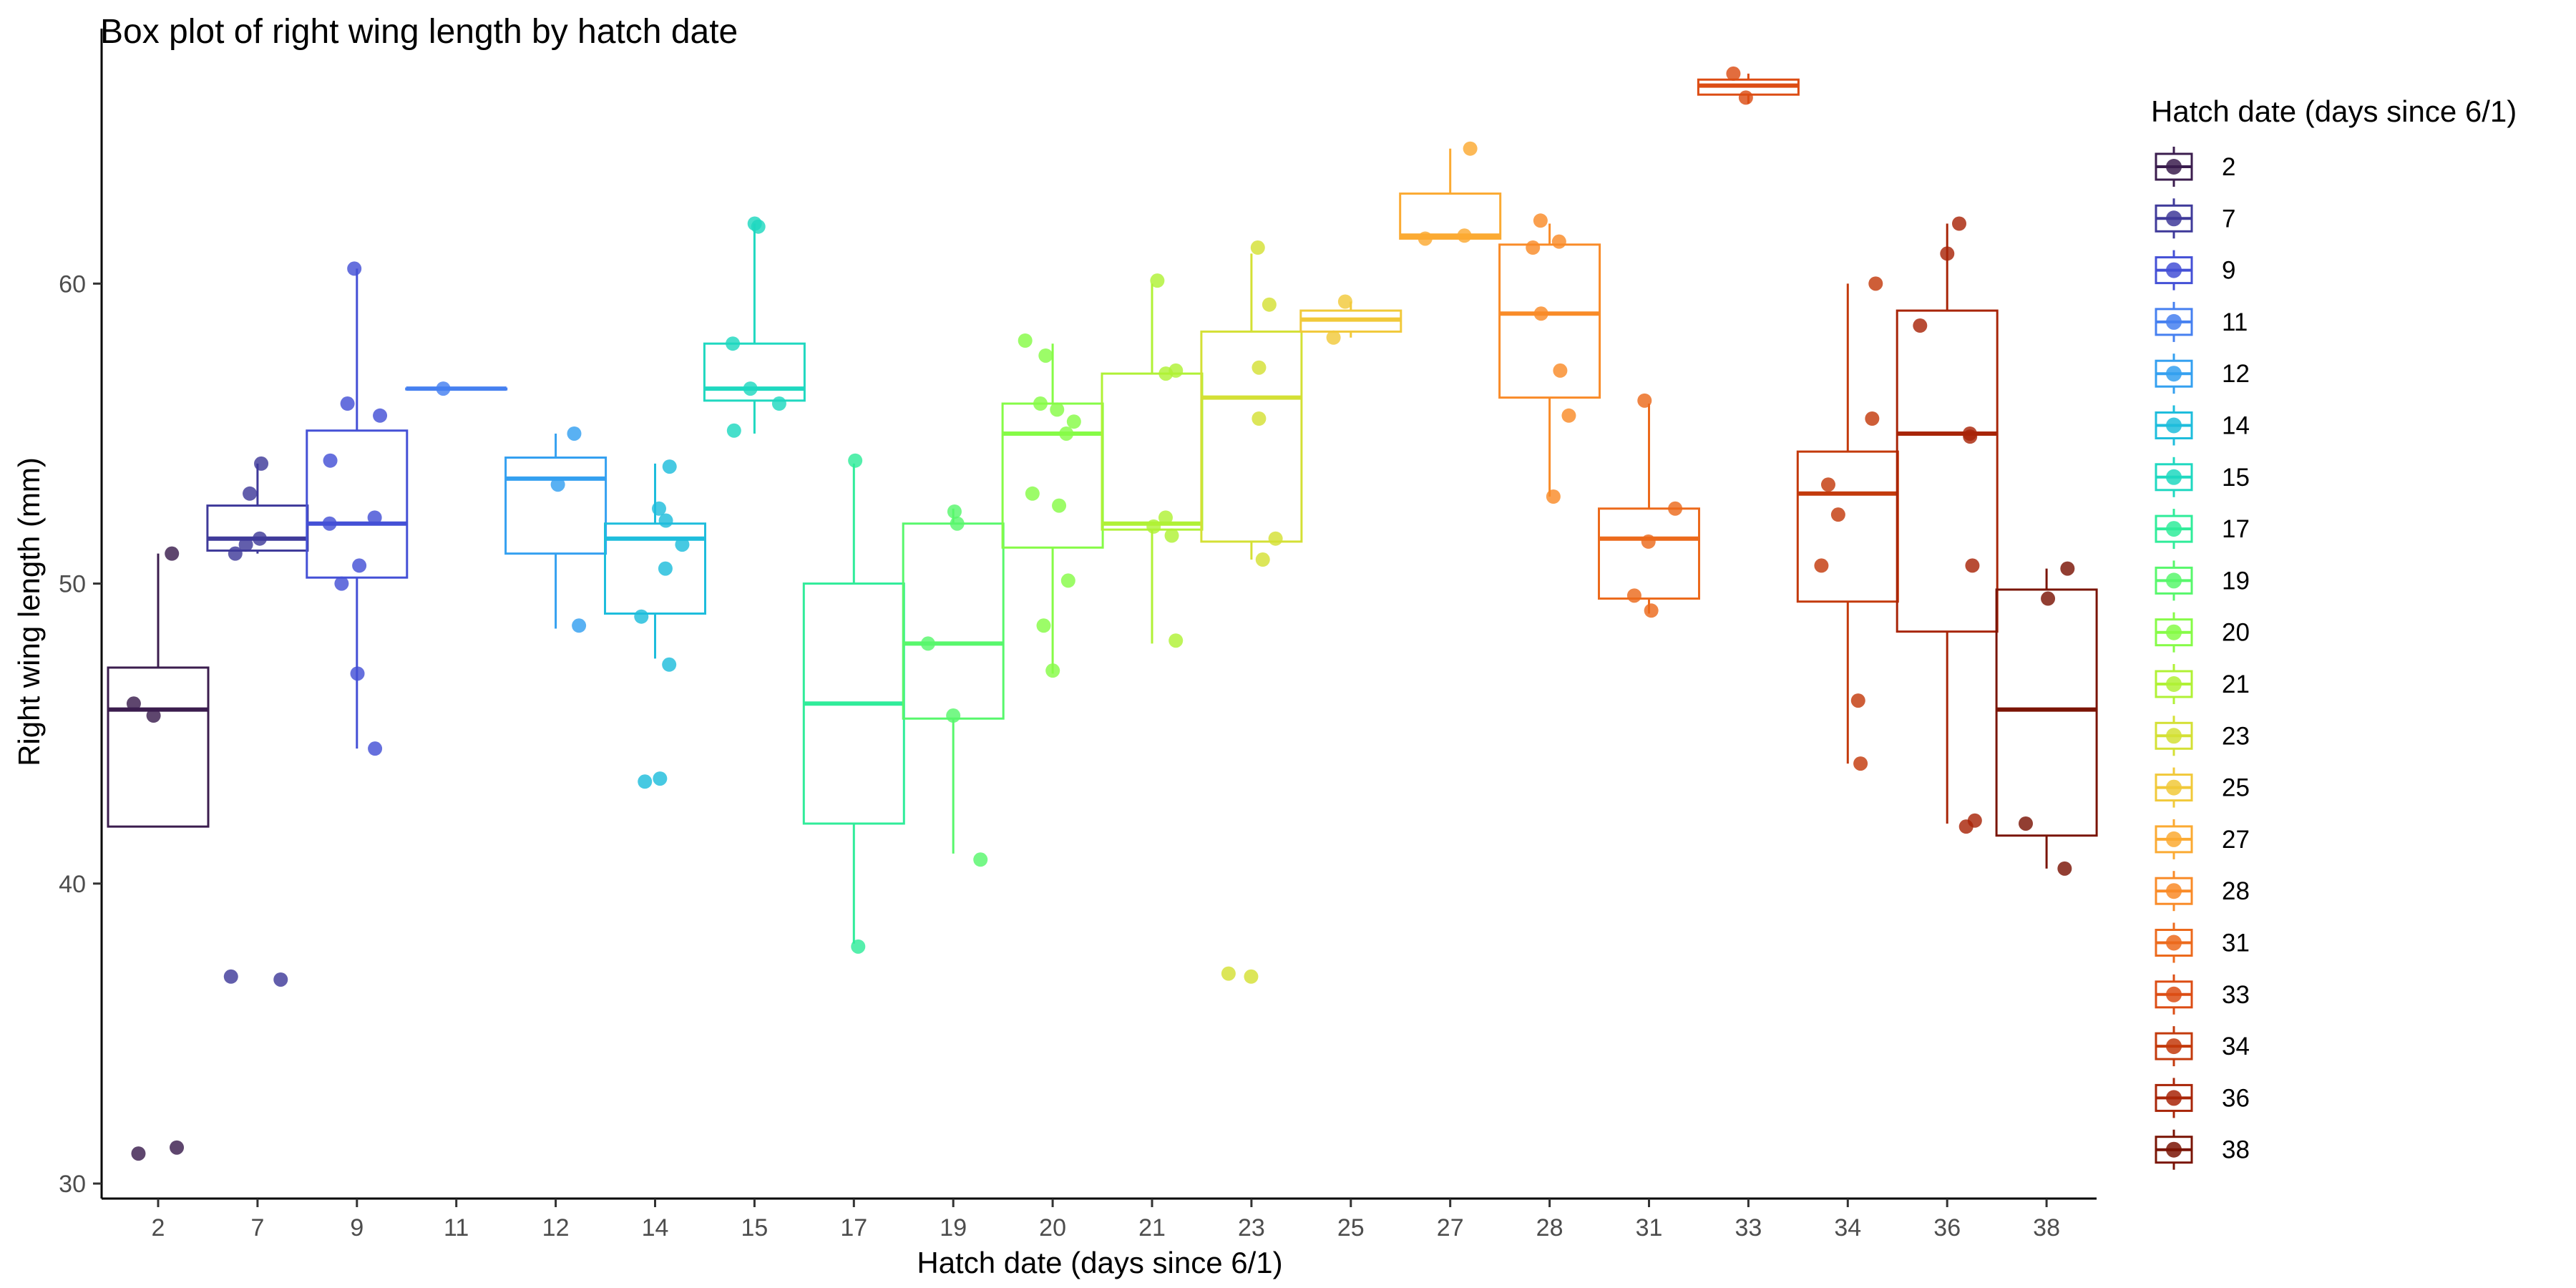 The height and width of the screenshot is (1288, 2576). I want to click on legend-item-15: 15, so click(2202, 477).